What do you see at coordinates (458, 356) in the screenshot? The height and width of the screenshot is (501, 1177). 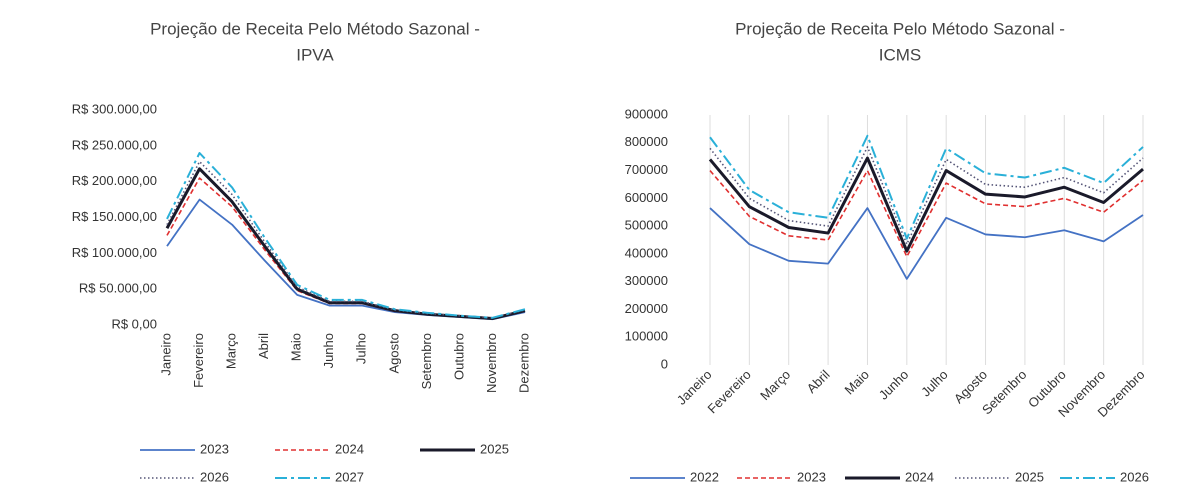 I see `x-tick-label: Outubro` at bounding box center [458, 356].